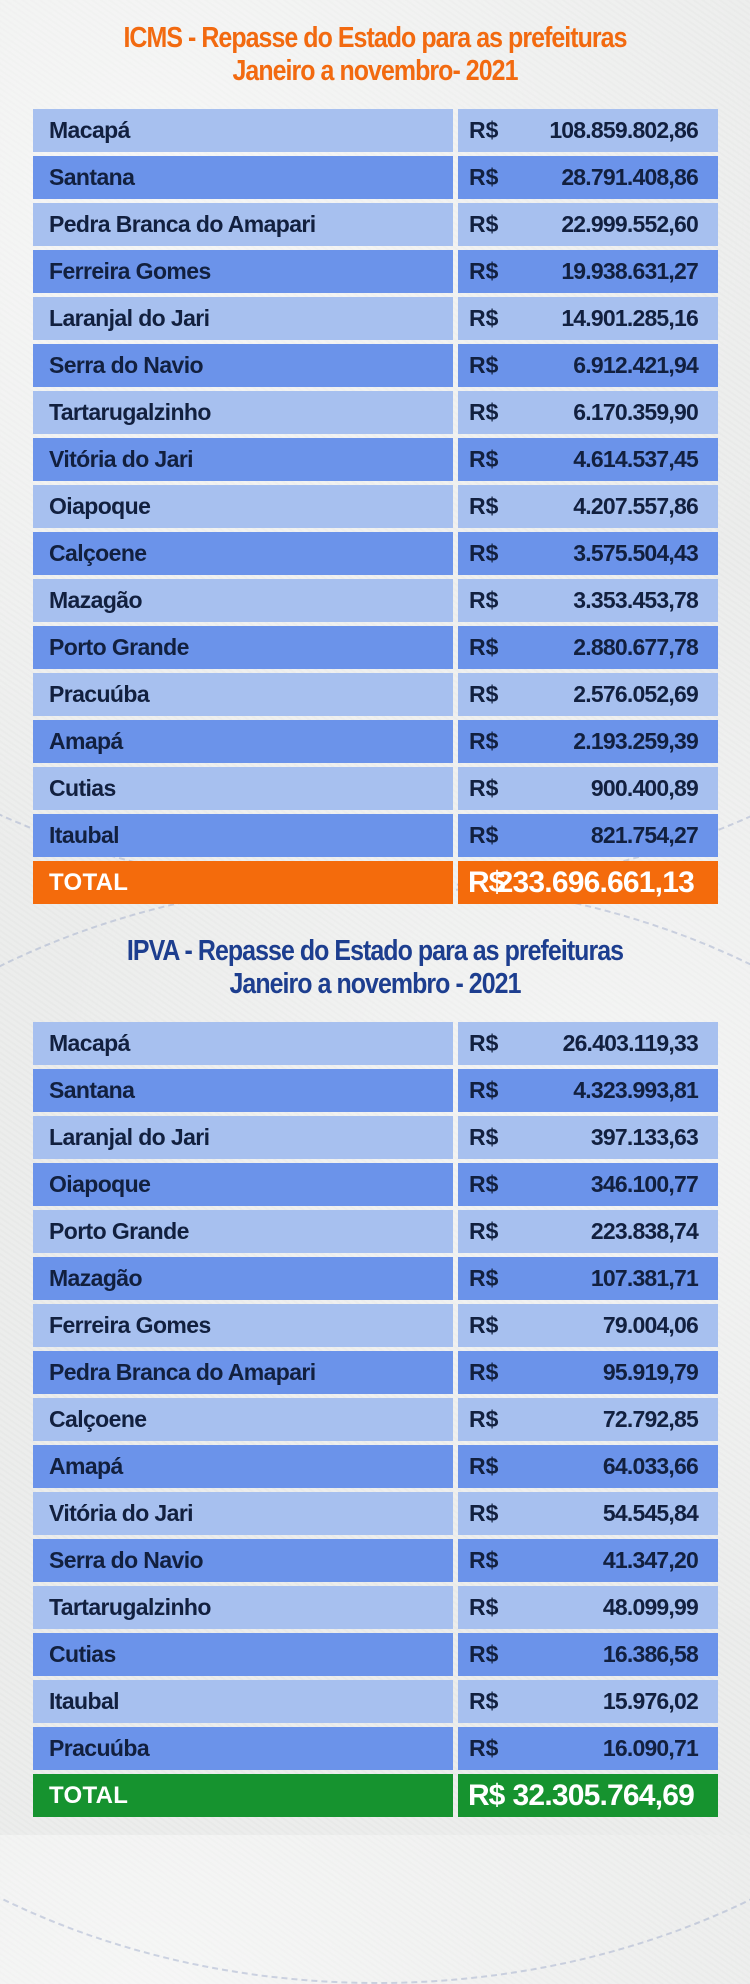  What do you see at coordinates (588, 459) in the screenshot?
I see `amount-cell: R$ 4.614.537,45` at bounding box center [588, 459].